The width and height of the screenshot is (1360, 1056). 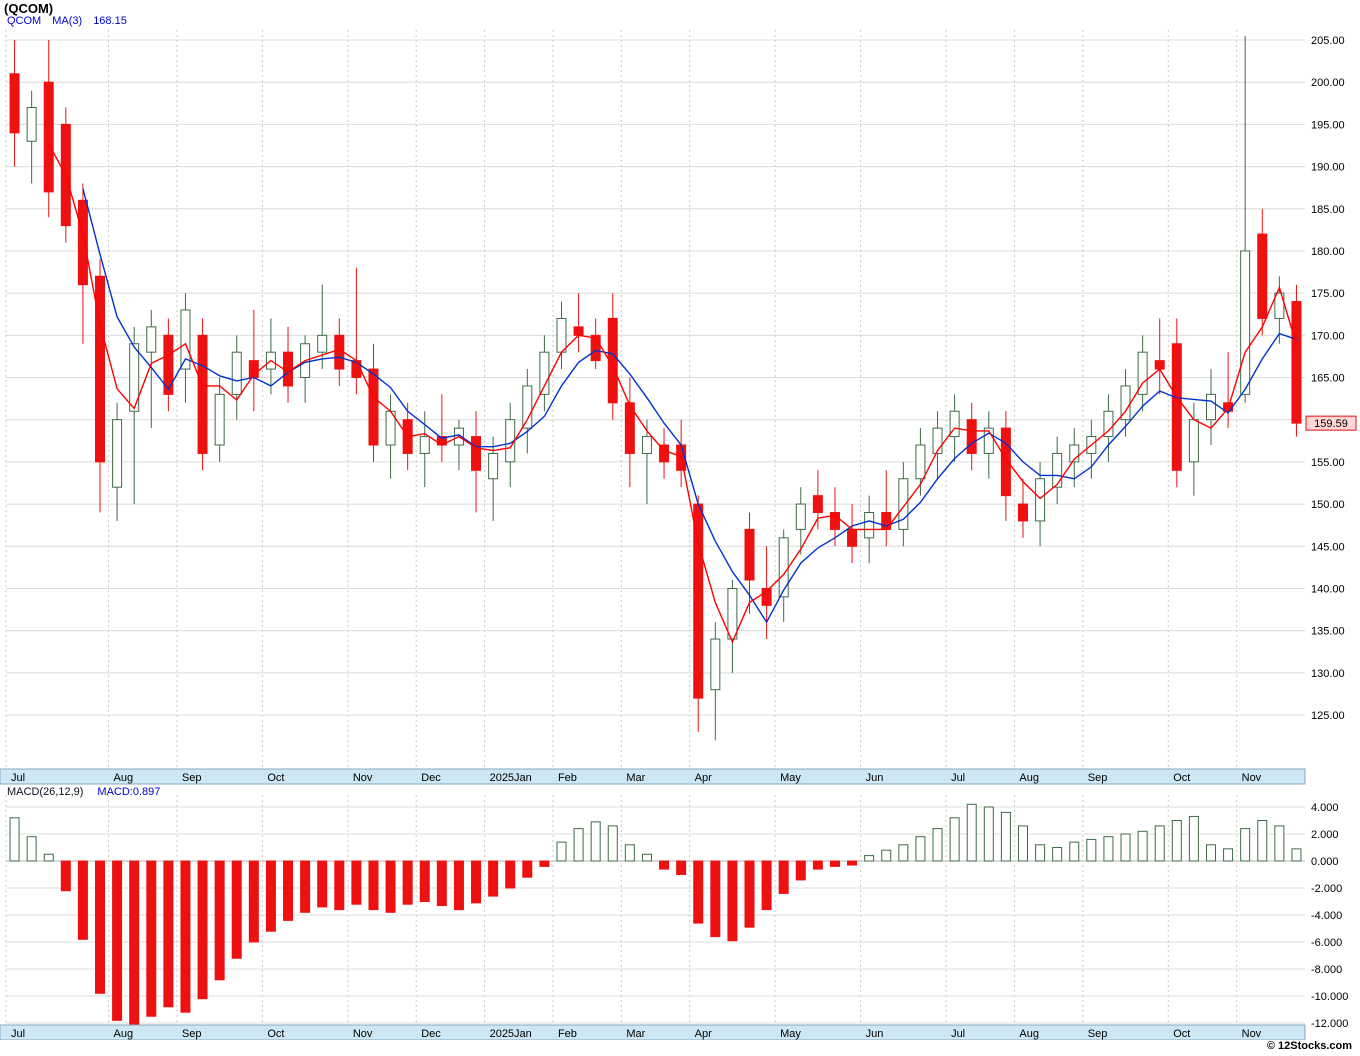 What do you see at coordinates (1328, 674) in the screenshot?
I see `price-tick-label: 130.00` at bounding box center [1328, 674].